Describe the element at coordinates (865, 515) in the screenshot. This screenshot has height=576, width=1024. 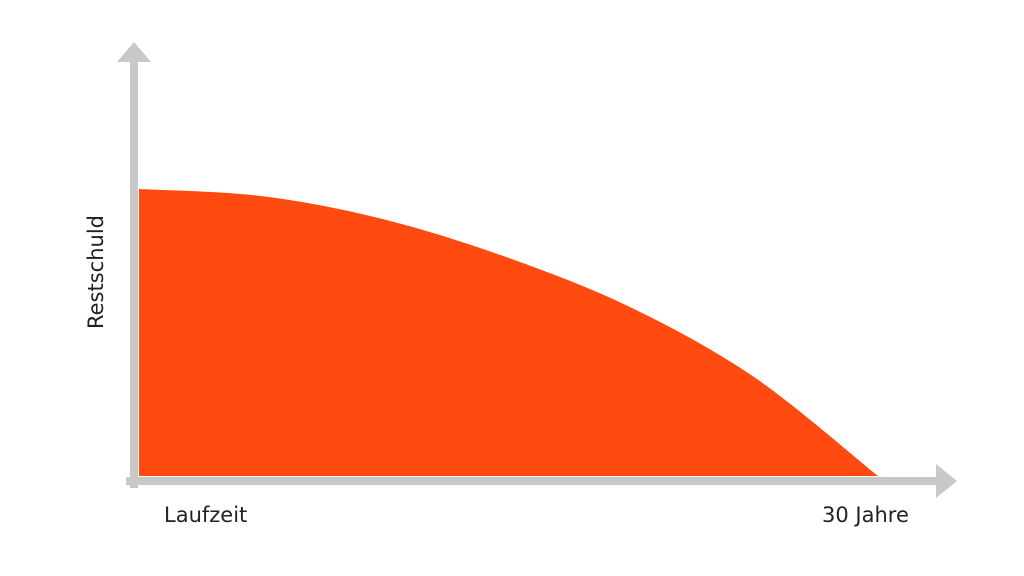
I see `x-axis-end-label: 30 Jahre` at that location.